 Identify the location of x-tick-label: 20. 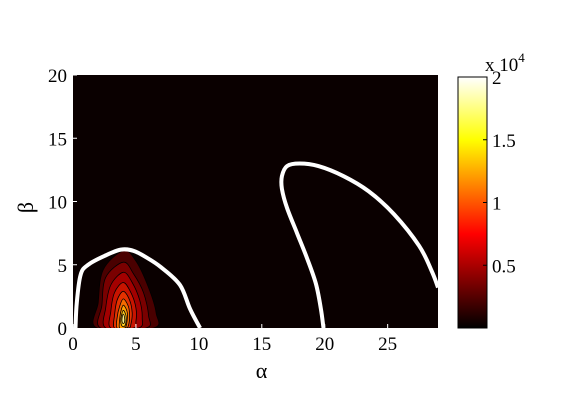
(324, 344).